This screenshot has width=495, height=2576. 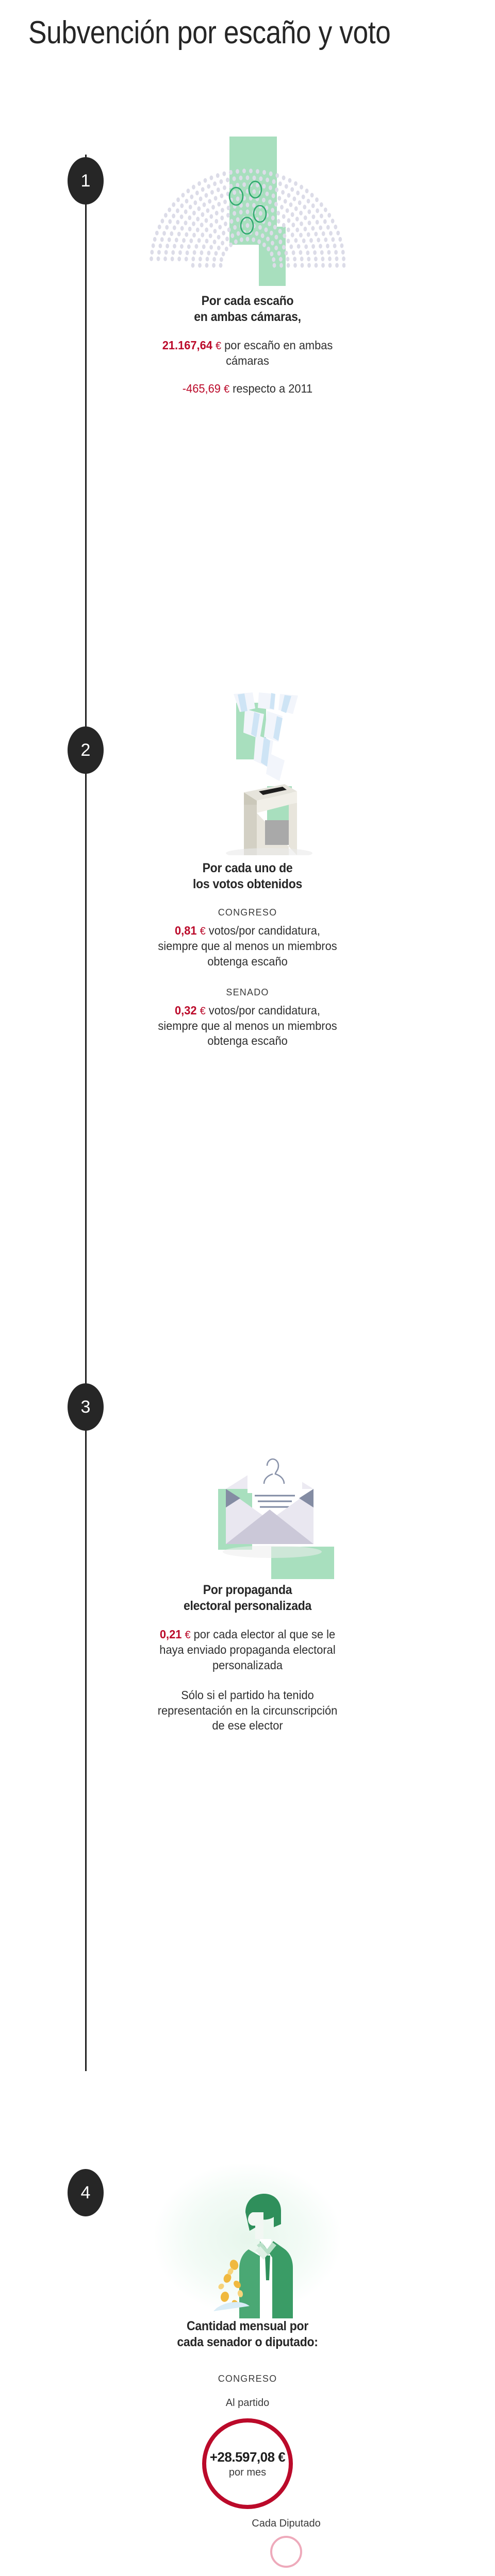 I want to click on step-4-congreso-party-circle: +28.597,08 € por mes, so click(x=247, y=2463).